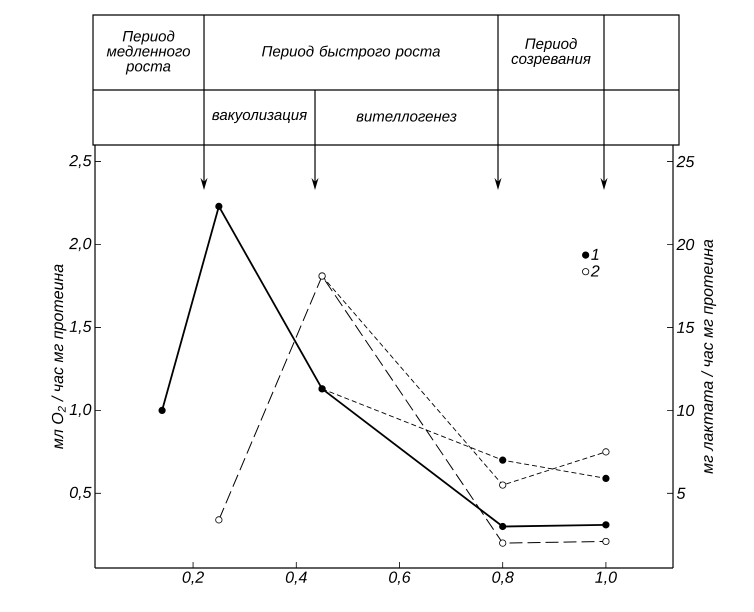 This screenshot has width=754, height=612. Describe the element at coordinates (708, 357) in the screenshot. I see `y2-axis-title: мг лактата / час мг протеина` at that location.